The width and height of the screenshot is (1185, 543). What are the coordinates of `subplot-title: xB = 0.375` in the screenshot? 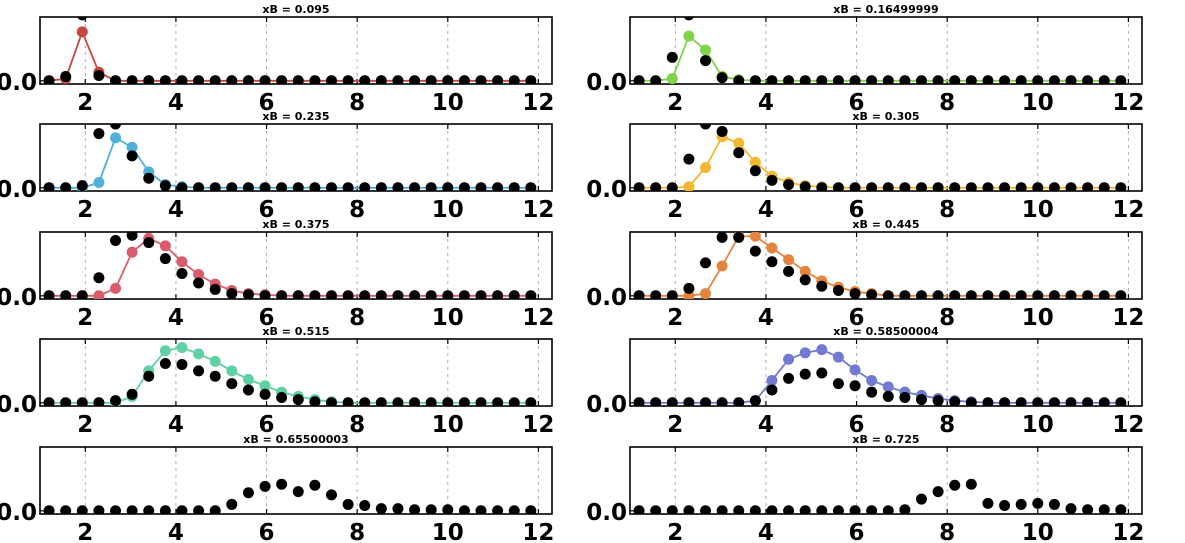 It's located at (295, 224).